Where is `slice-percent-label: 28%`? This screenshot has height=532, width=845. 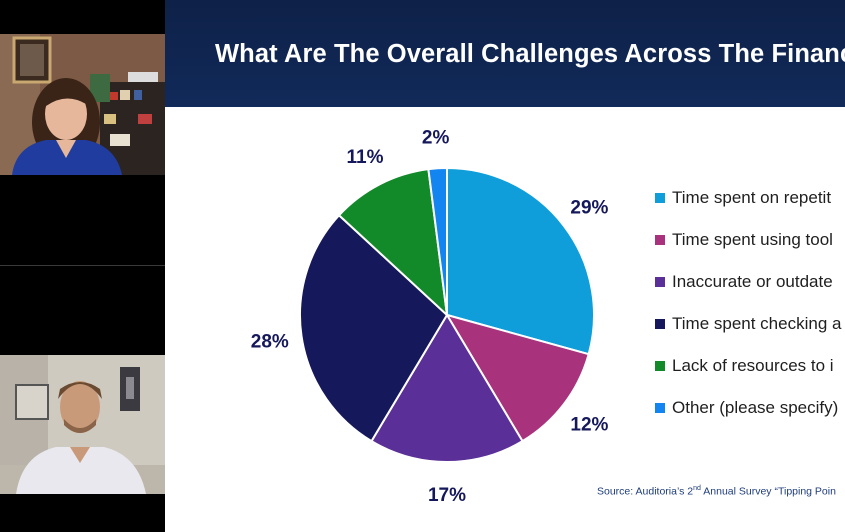
slice-percent-label: 28% is located at coordinates (270, 341).